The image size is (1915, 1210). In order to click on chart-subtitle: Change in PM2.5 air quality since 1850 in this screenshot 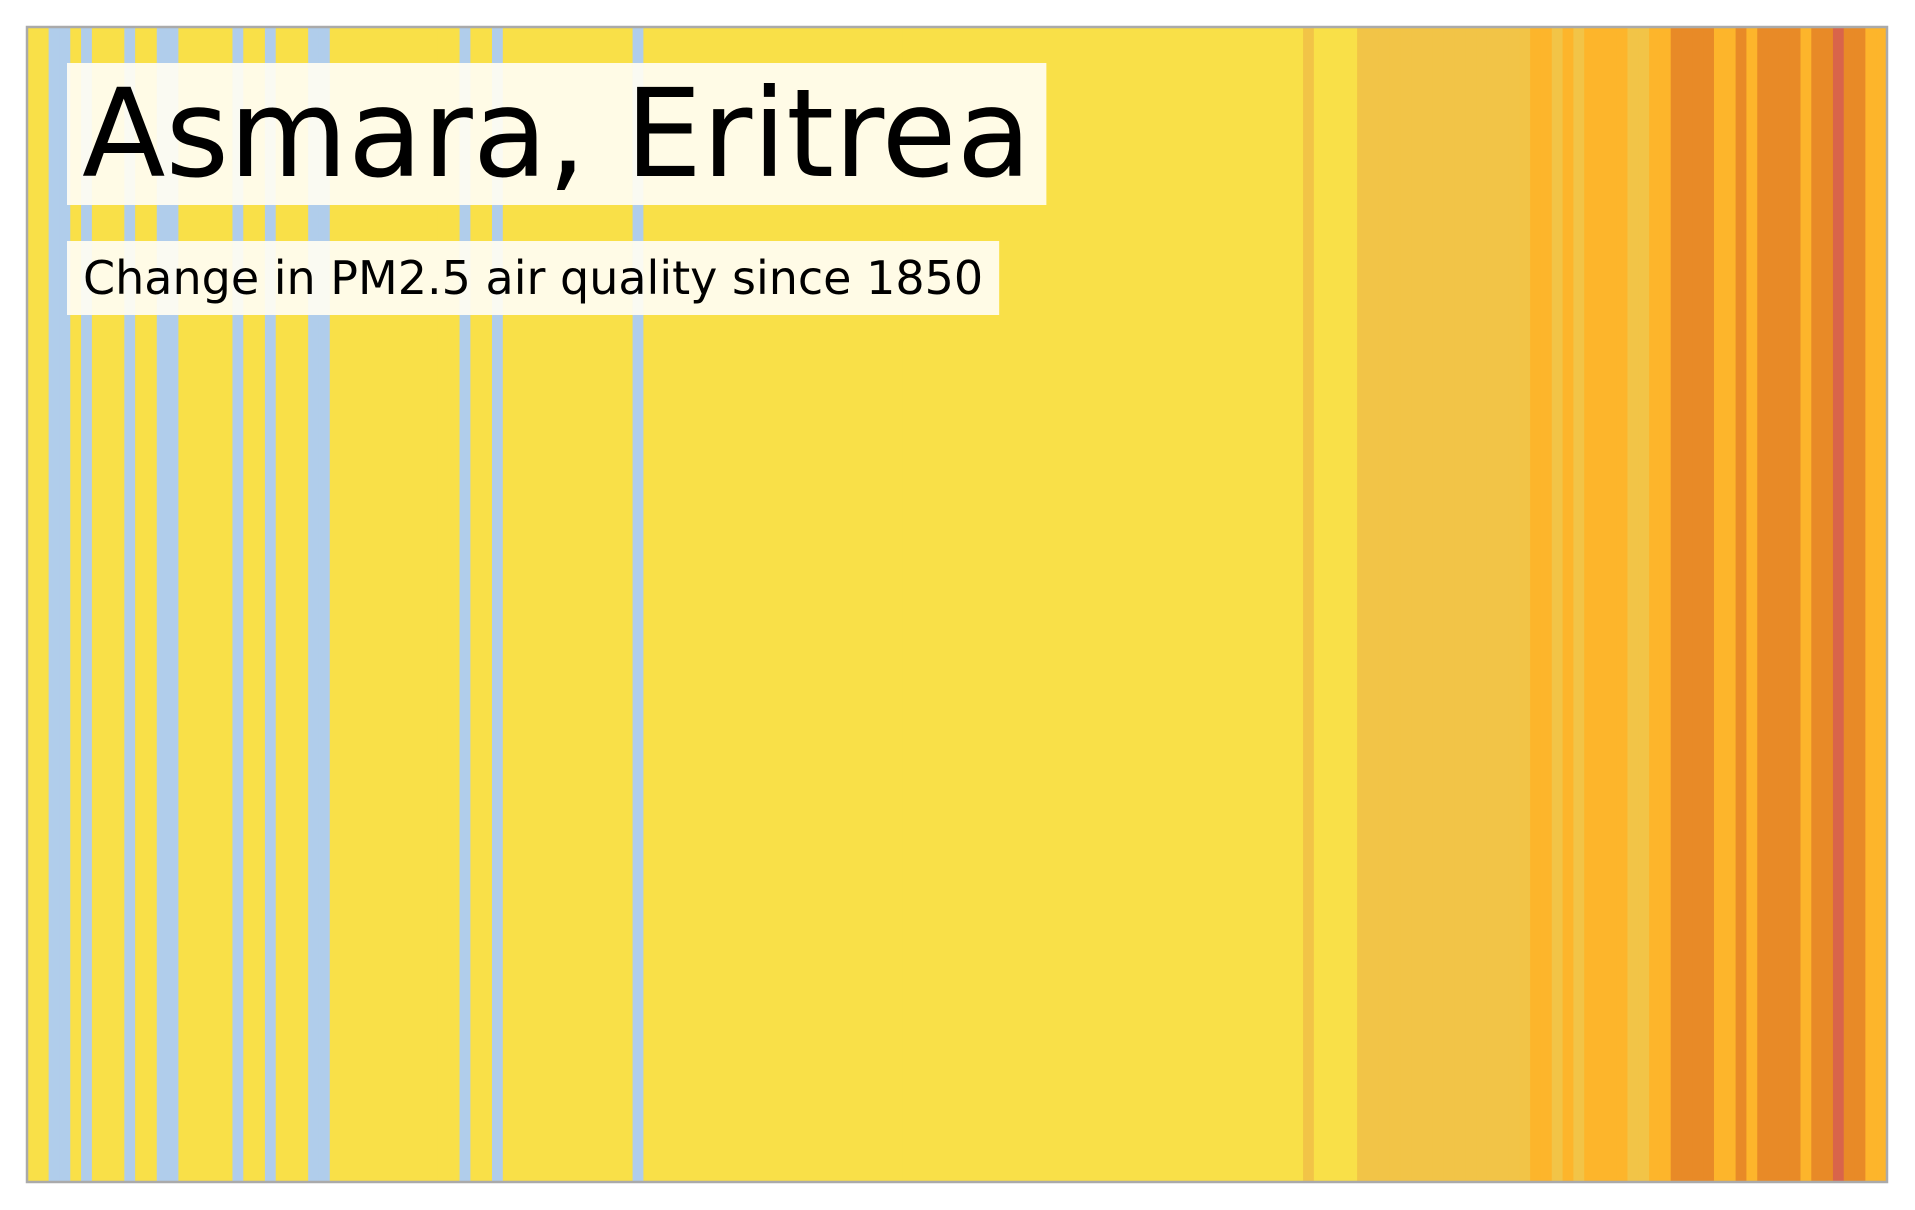, I will do `click(533, 278)`.